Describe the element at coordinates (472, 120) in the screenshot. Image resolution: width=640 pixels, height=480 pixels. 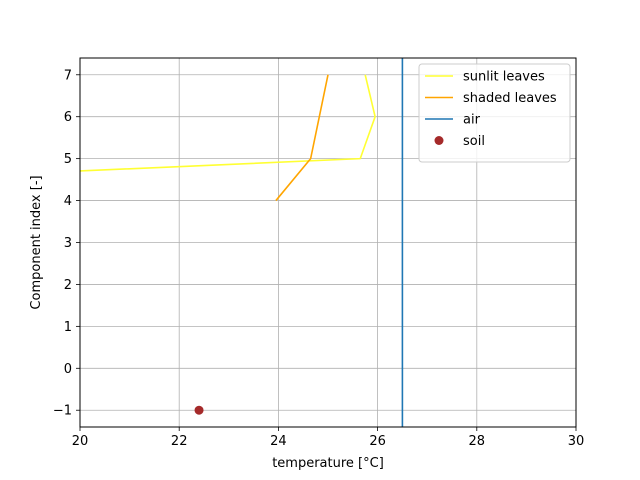
I see `legend-label-air: air` at that location.